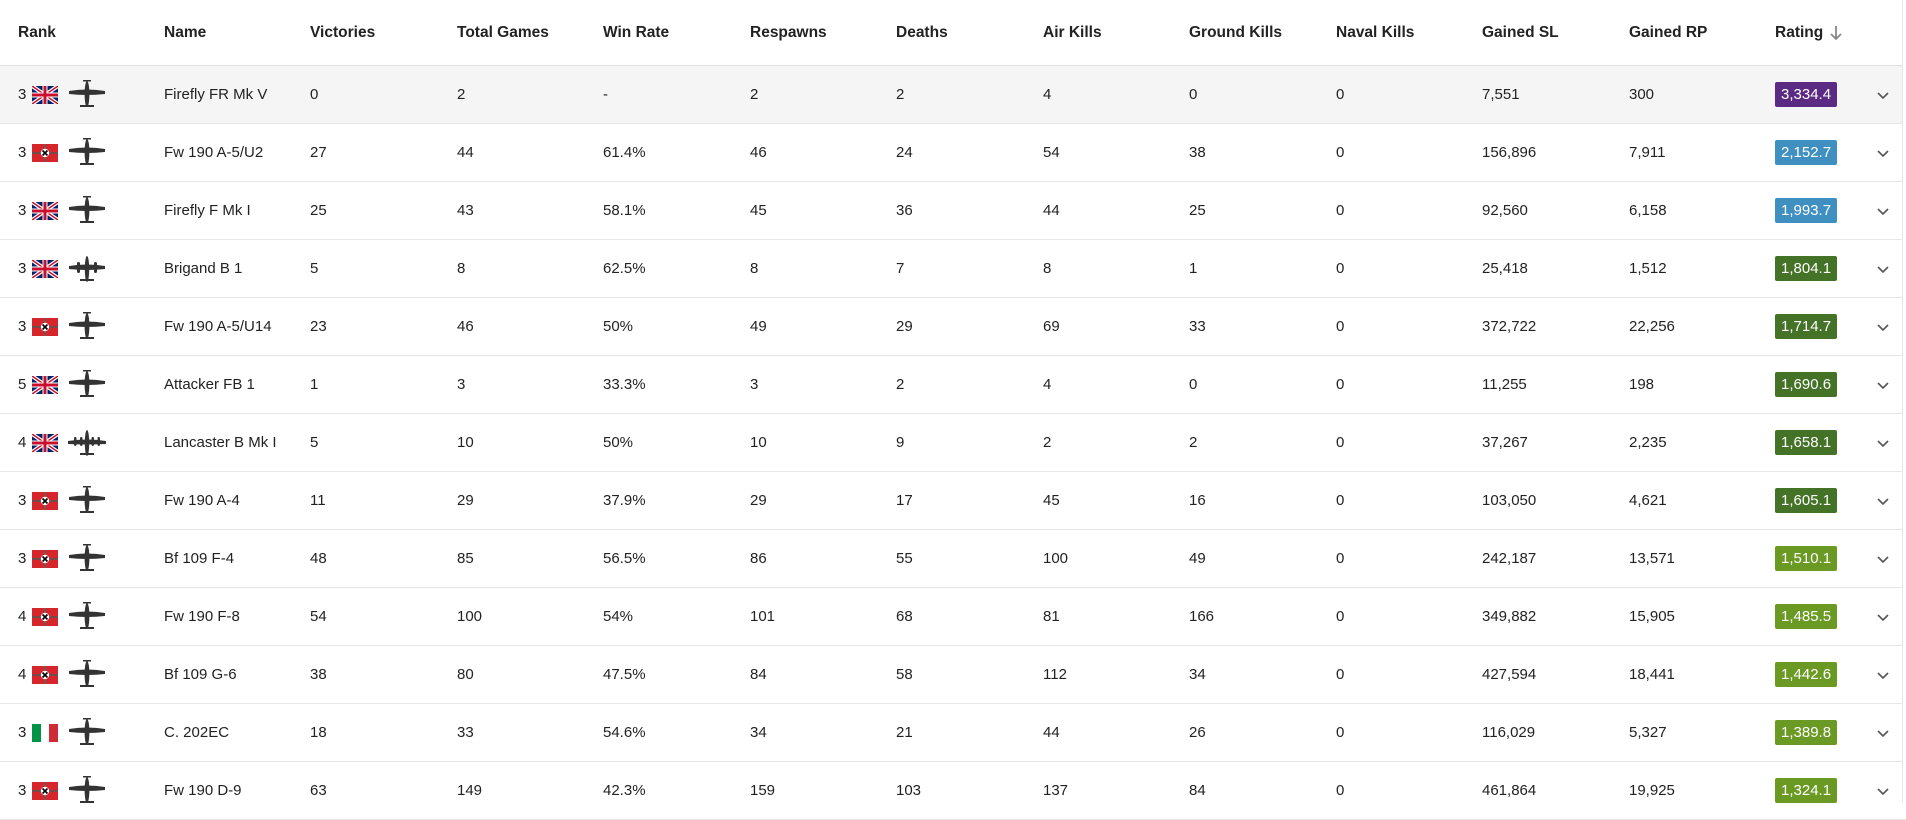 Image resolution: width=1906 pixels, height=820 pixels. Describe the element at coordinates (465, 326) in the screenshot. I see `total-games-cell: 46` at that location.